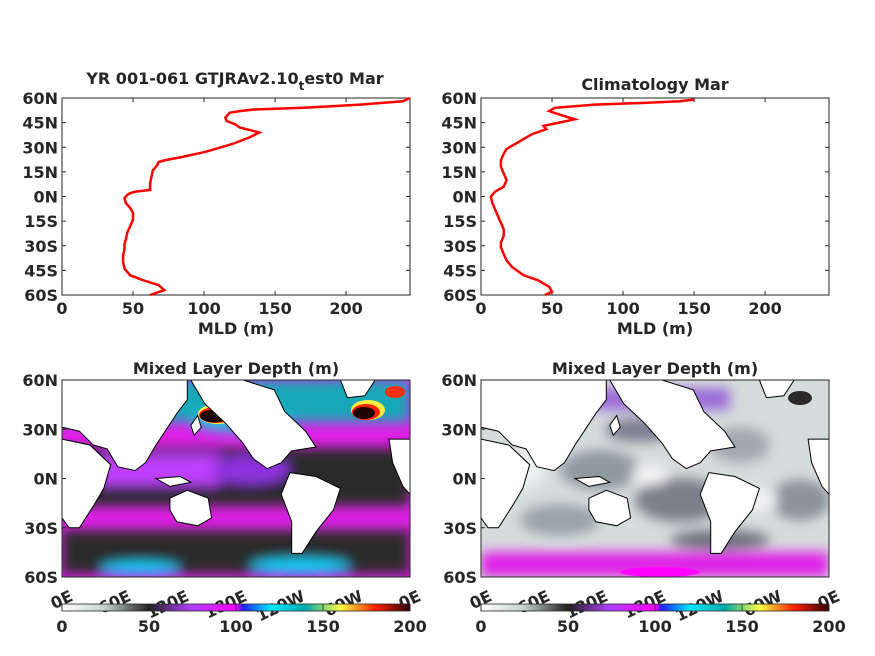 This screenshot has width=875, height=656. What do you see at coordinates (654, 84) in the screenshot?
I see `panel-title: Climatology Mar` at bounding box center [654, 84].